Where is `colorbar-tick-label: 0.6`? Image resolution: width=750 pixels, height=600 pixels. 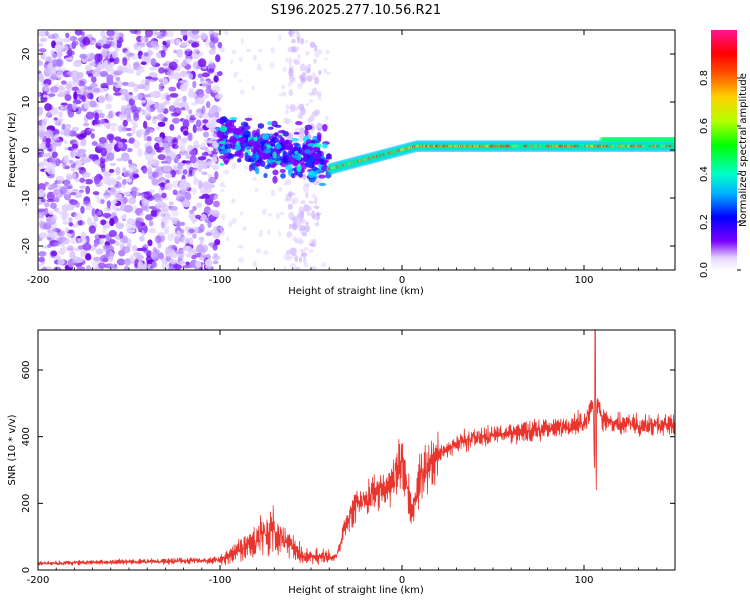 colorbar-tick-label: 0.6 is located at coordinates (704, 126).